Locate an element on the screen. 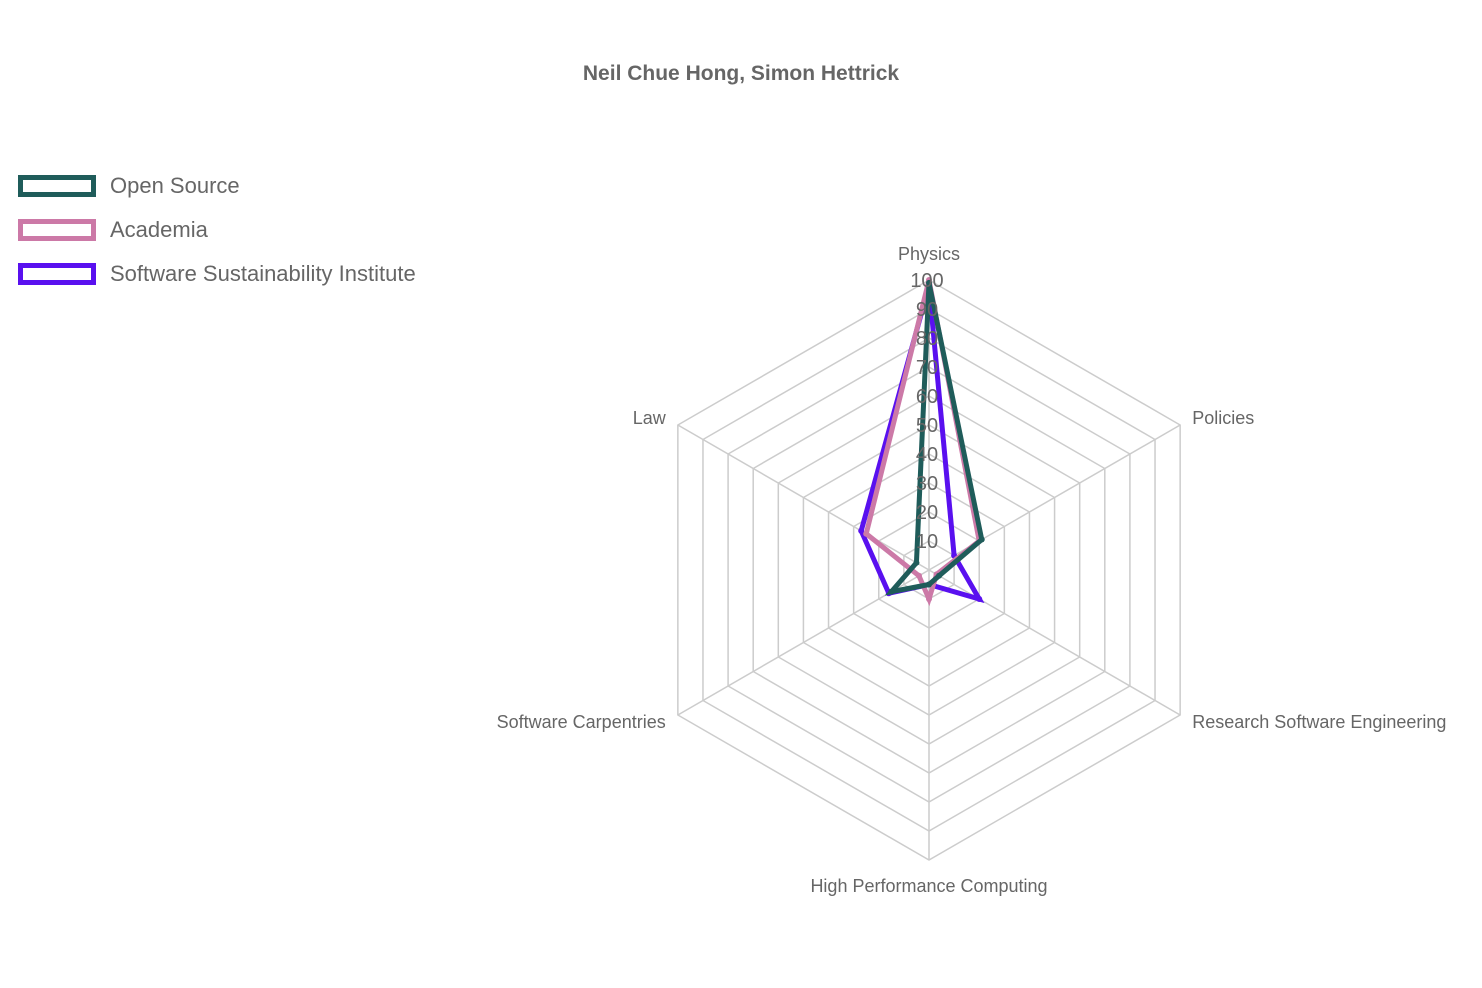 Image resolution: width=1482 pixels, height=988 pixels. axis-label: Policies is located at coordinates (1223, 418).